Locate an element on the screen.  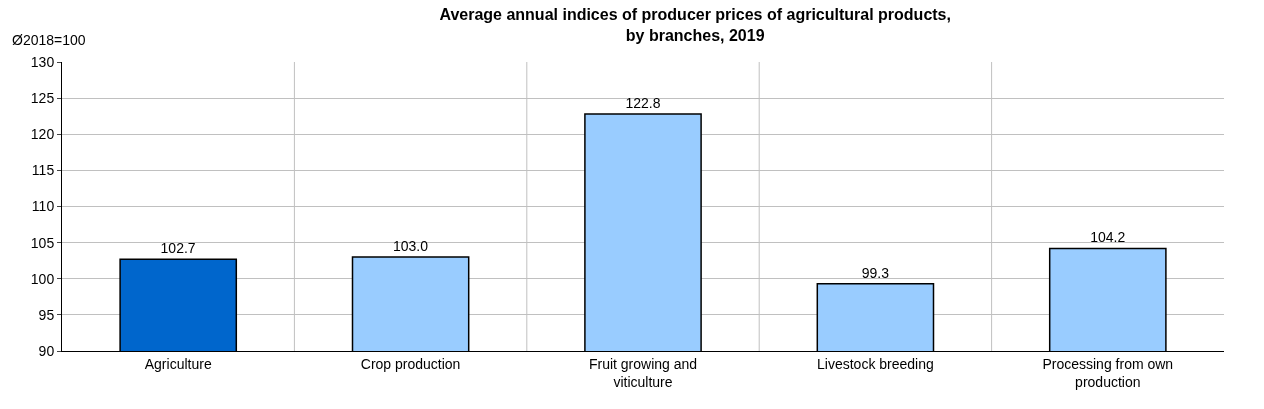
data-label: 122.8 is located at coordinates (643, 103).